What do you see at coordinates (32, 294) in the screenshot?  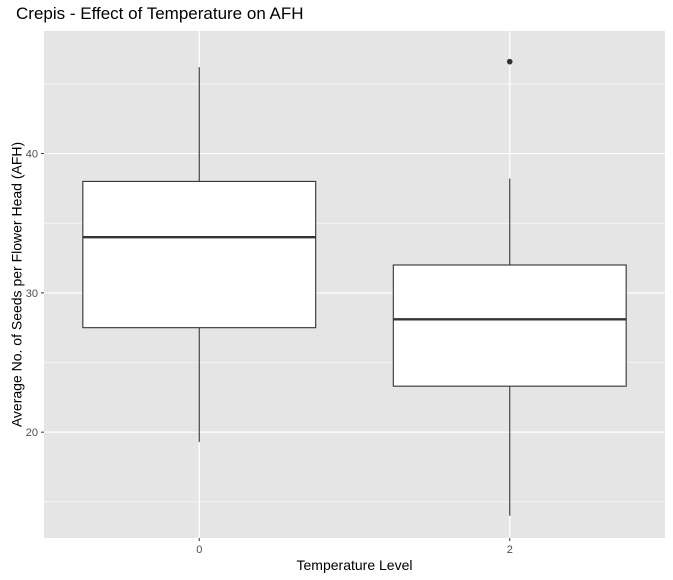 I see `y-tick-label: 30` at bounding box center [32, 294].